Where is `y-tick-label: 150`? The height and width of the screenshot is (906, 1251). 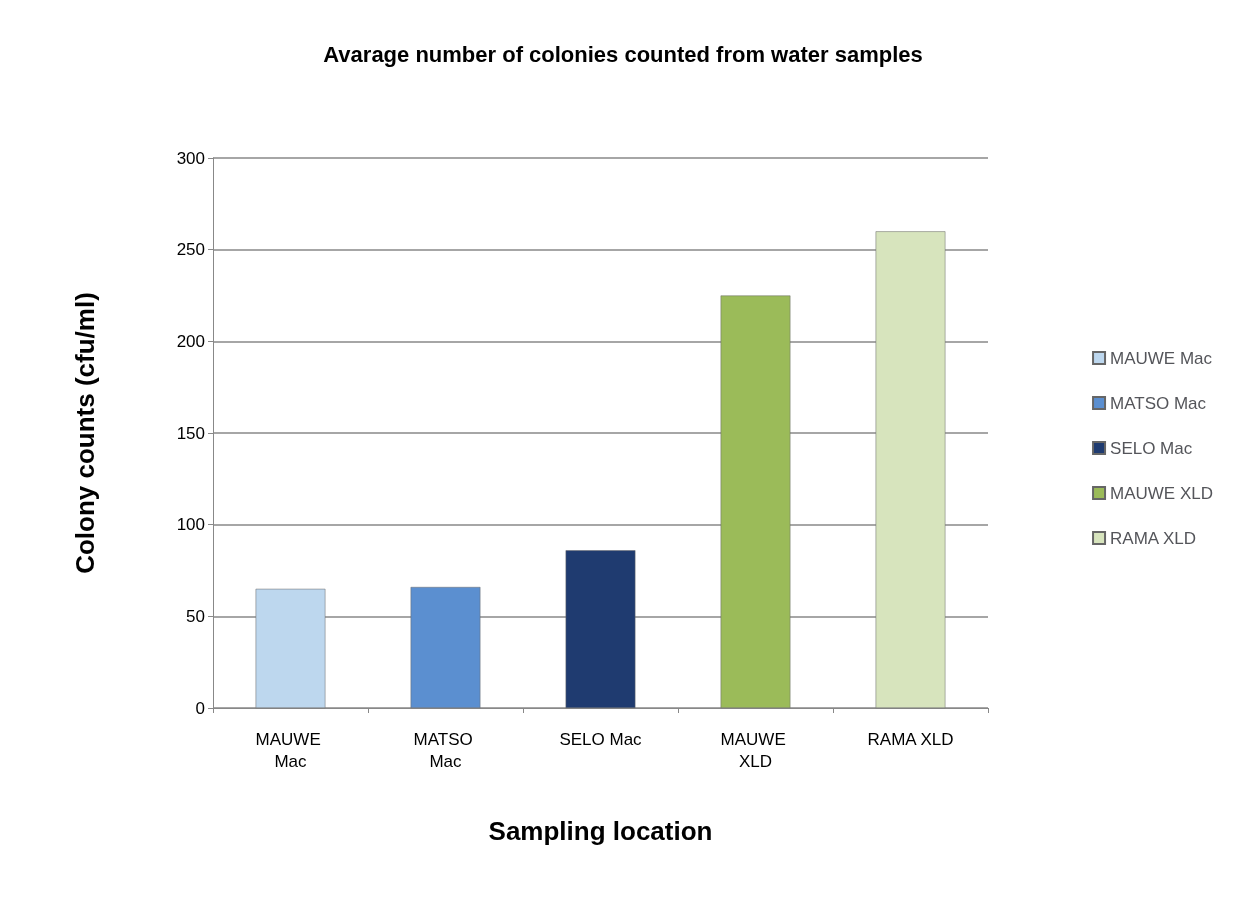 y-tick-label: 150 is located at coordinates (190, 433).